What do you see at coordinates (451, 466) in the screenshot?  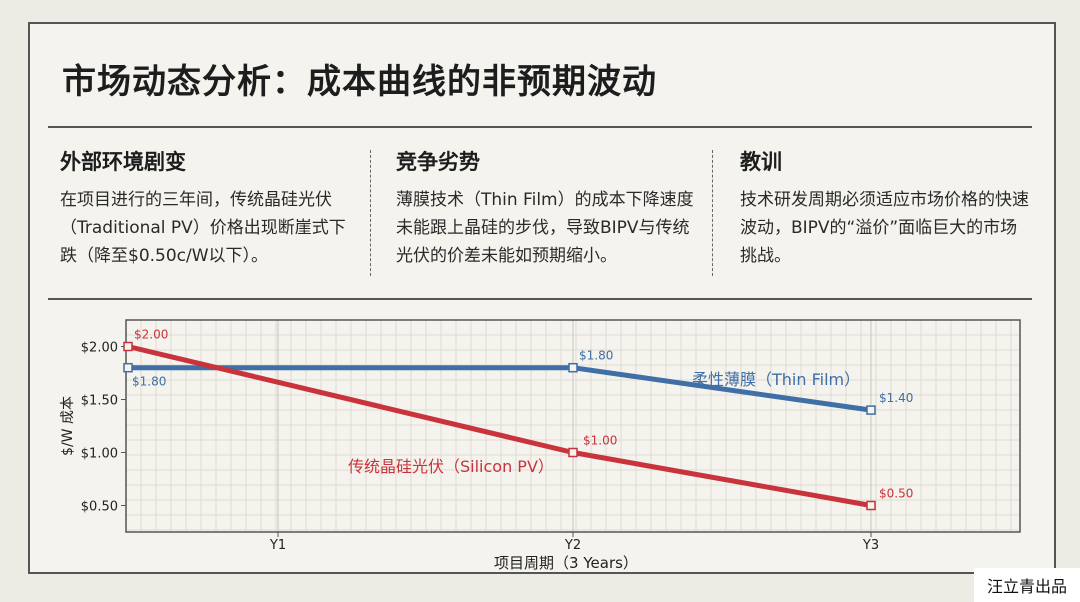 I see `series-name-label: 传统晶硅光伏（Silicon PV）` at bounding box center [451, 466].